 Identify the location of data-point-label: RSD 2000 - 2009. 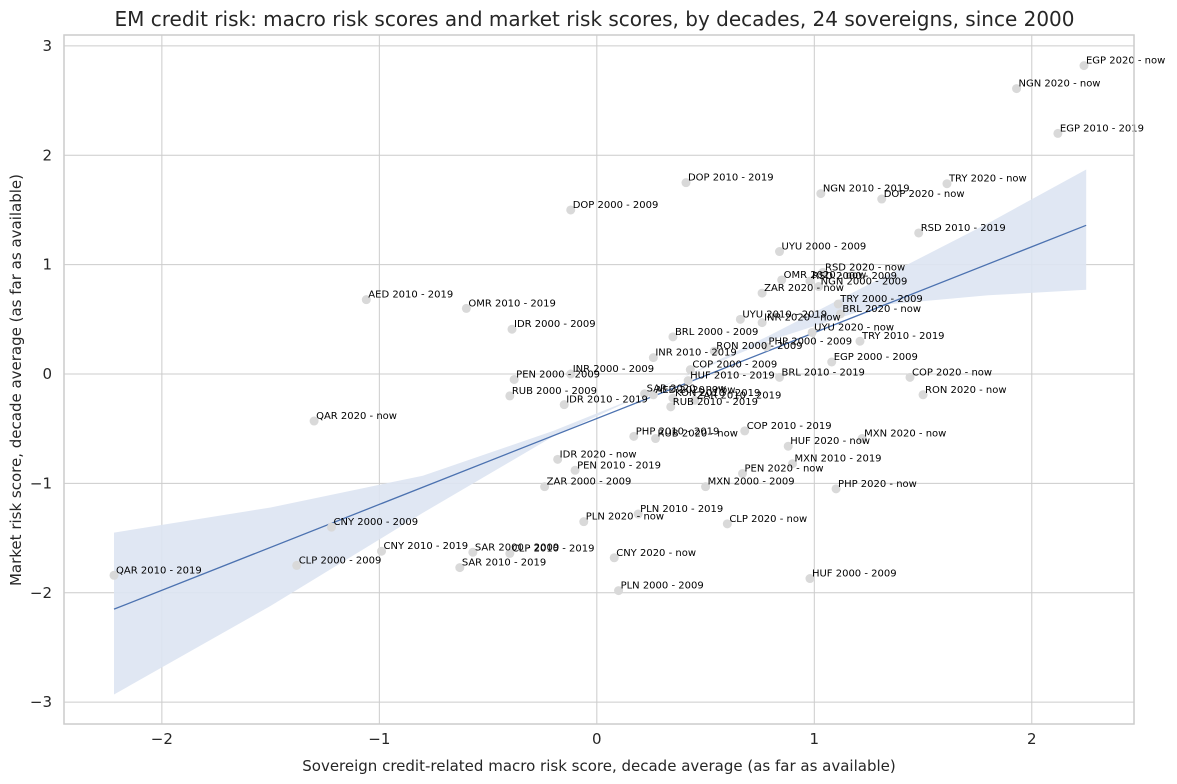
(854, 276).